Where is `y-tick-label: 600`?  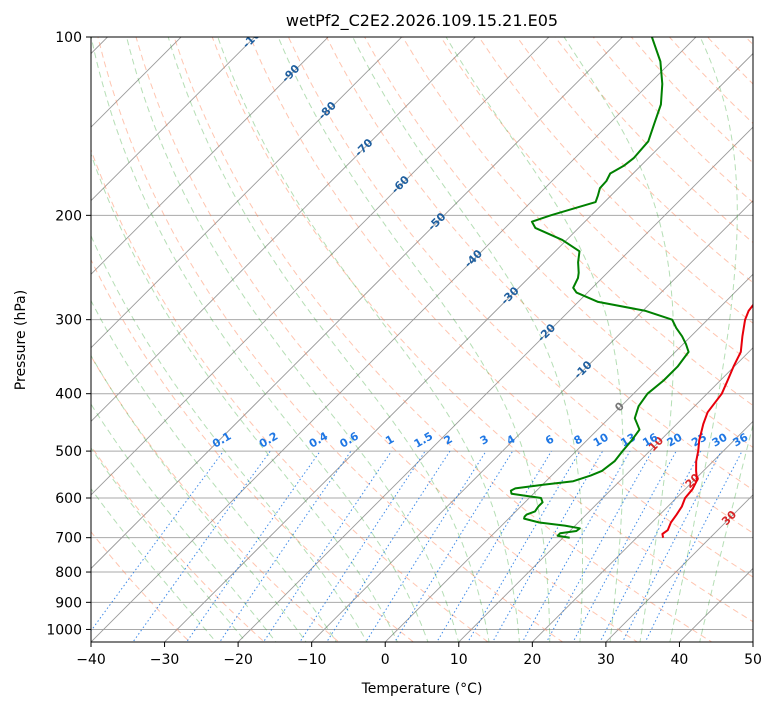 y-tick-label: 600 is located at coordinates (68, 499).